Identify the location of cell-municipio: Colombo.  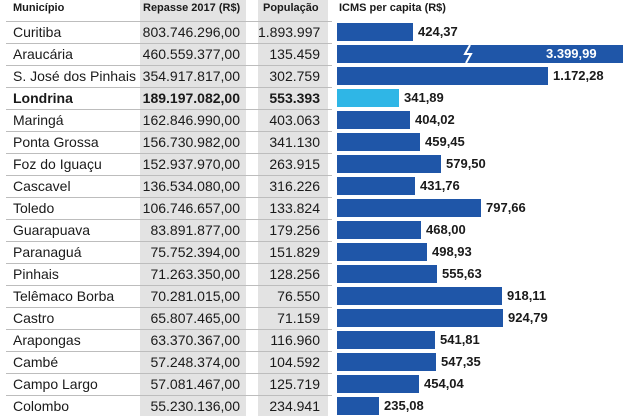
(41, 406).